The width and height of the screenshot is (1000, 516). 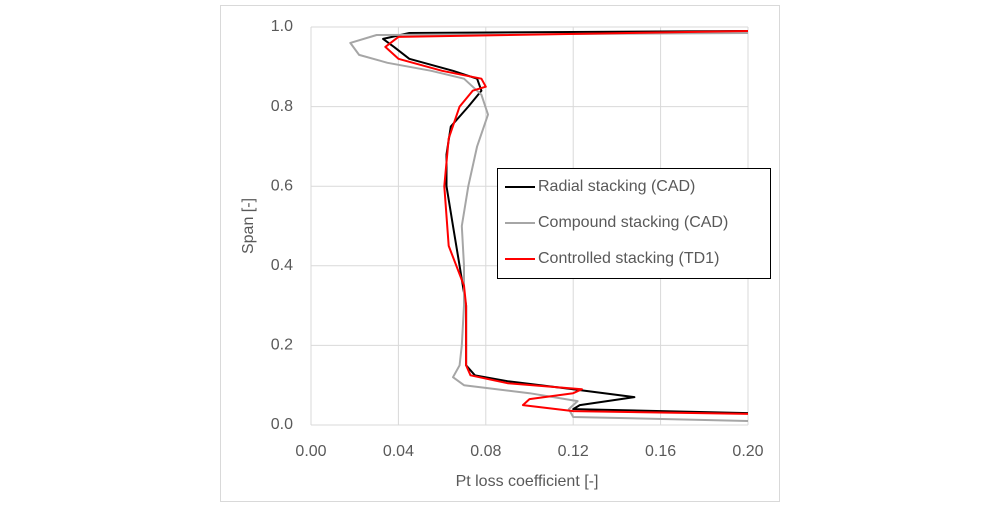 What do you see at coordinates (282, 26) in the screenshot?
I see `y-tick-label: 1.0` at bounding box center [282, 26].